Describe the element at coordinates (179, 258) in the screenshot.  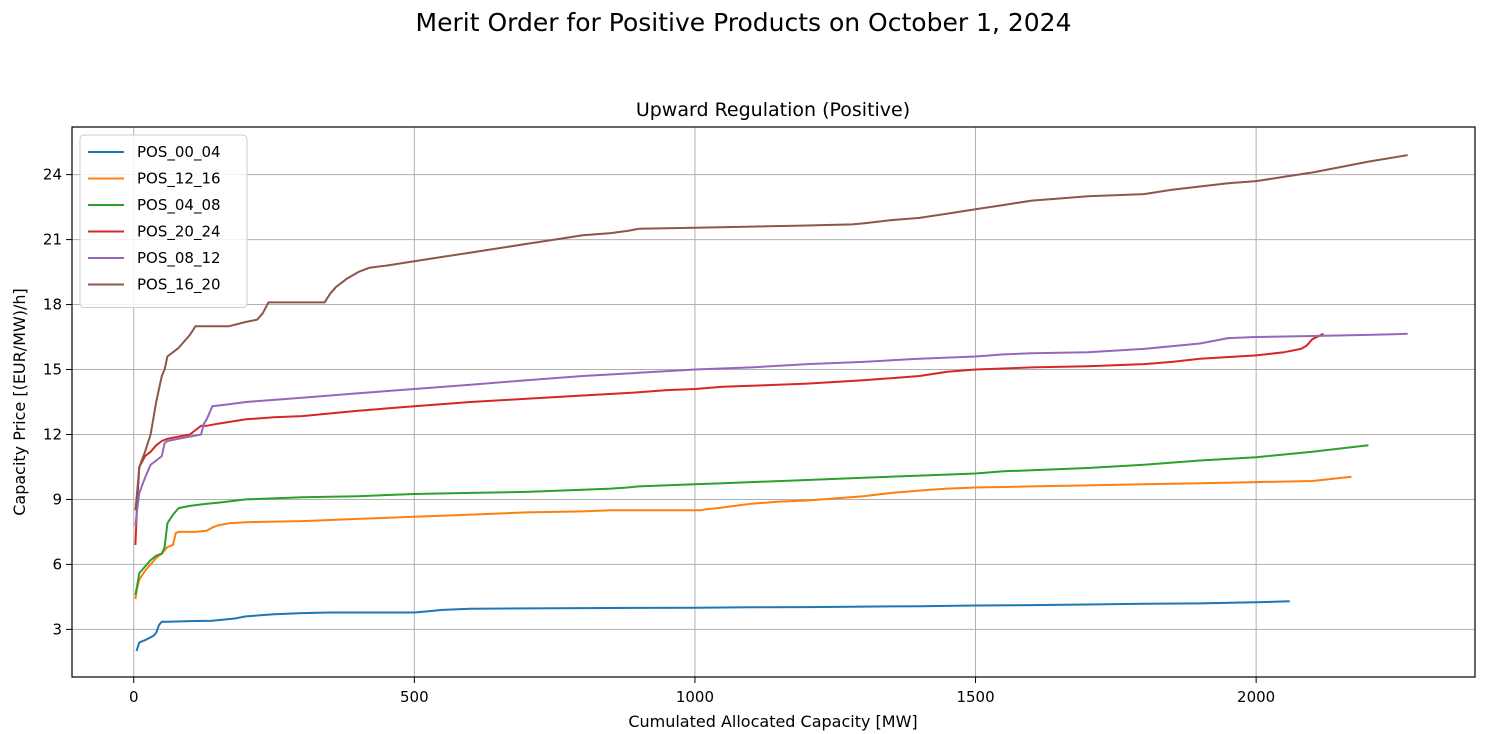
I see `legend-label: POS_08_12` at that location.